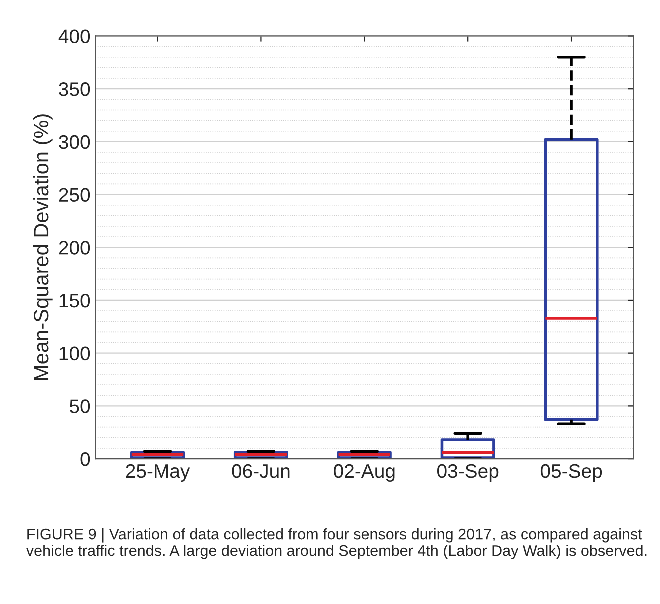 This screenshot has width=660, height=604. What do you see at coordinates (336, 544) in the screenshot?
I see `caption: FIGURE 9 | Variation of data collected from four sensors during 2017, as compared against vehicle traffic trends. A large deviation around September 4th (Labor Day Walk) is observed.` at bounding box center [336, 544].